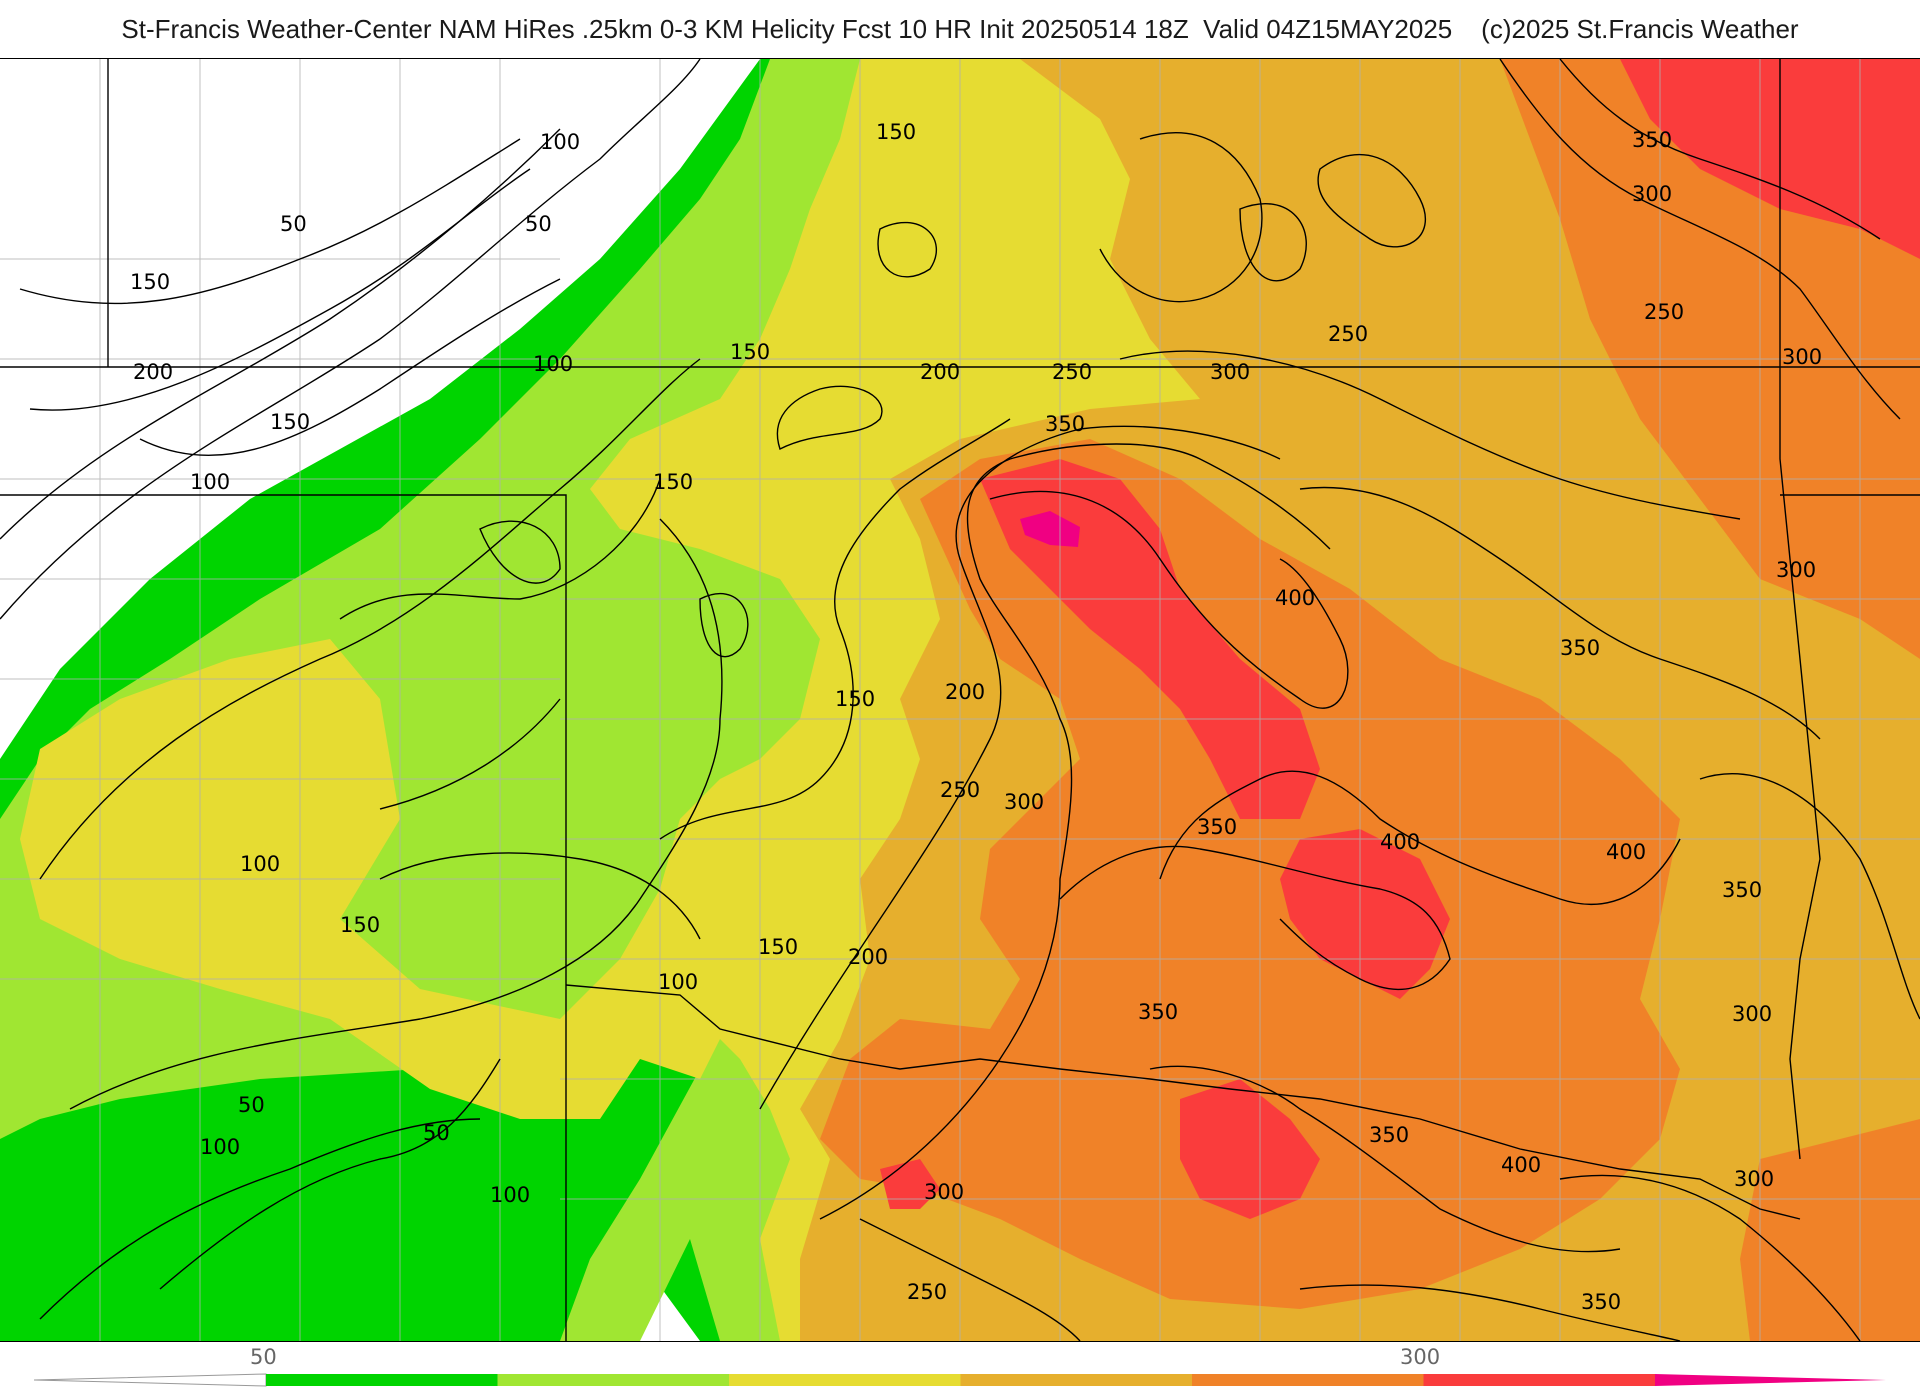 Image resolution: width=1920 pixels, height=1400 pixels. What do you see at coordinates (959, 1366) in the screenshot?
I see `color-legend: 50 300` at bounding box center [959, 1366].